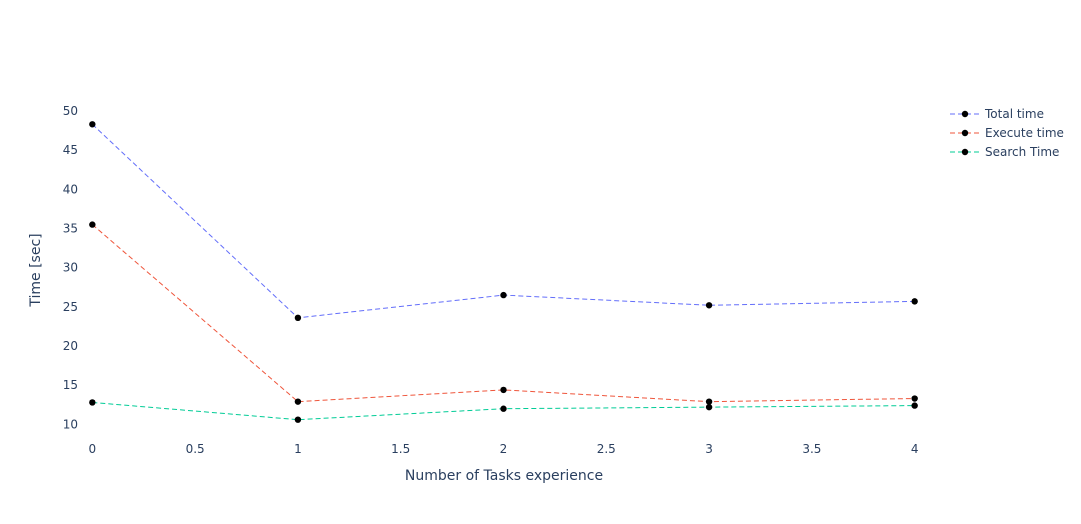 The width and height of the screenshot is (1081, 524). Describe the element at coordinates (70, 346) in the screenshot. I see `y-tick-label: 20` at that location.